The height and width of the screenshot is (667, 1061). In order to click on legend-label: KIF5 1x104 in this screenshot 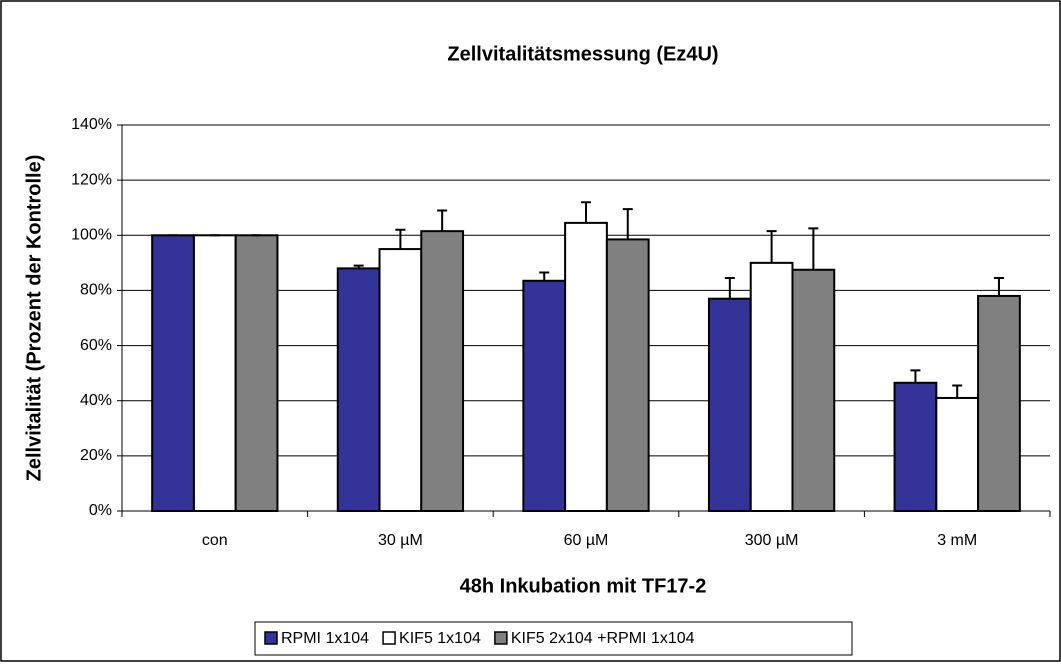, I will do `click(440, 638)`.